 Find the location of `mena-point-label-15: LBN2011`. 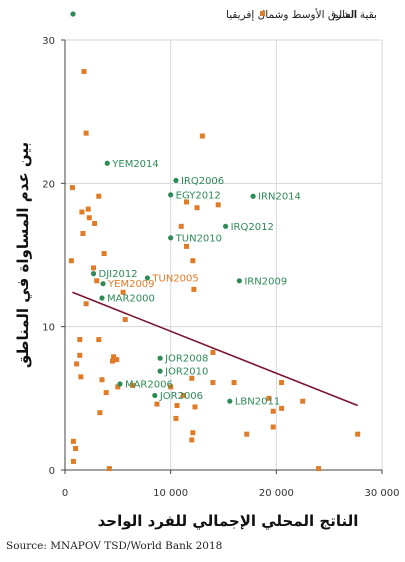

mena-point-label-15: LBN2011 is located at coordinates (257, 402).